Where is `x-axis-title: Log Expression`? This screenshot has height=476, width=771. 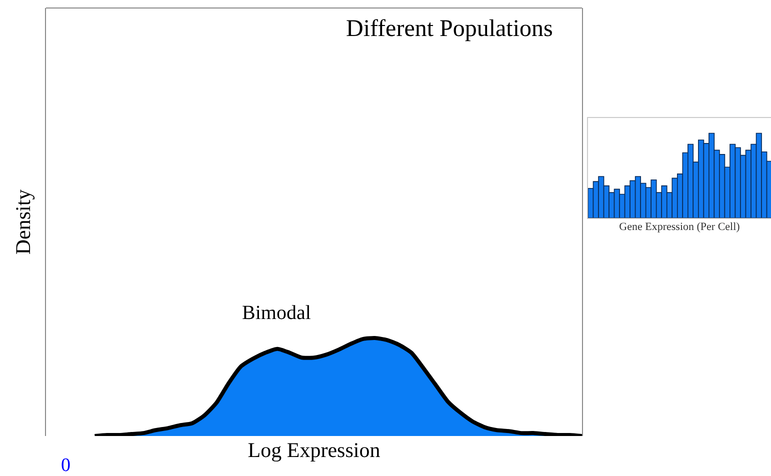 x-axis-title: Log Expression is located at coordinates (314, 450).